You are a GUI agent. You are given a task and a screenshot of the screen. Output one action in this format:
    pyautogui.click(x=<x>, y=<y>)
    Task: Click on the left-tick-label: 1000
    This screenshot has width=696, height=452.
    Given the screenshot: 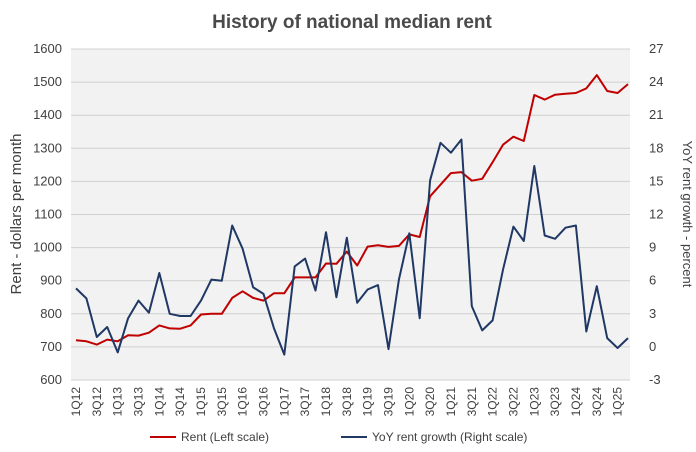 What is the action you would take?
    pyautogui.click(x=47, y=247)
    